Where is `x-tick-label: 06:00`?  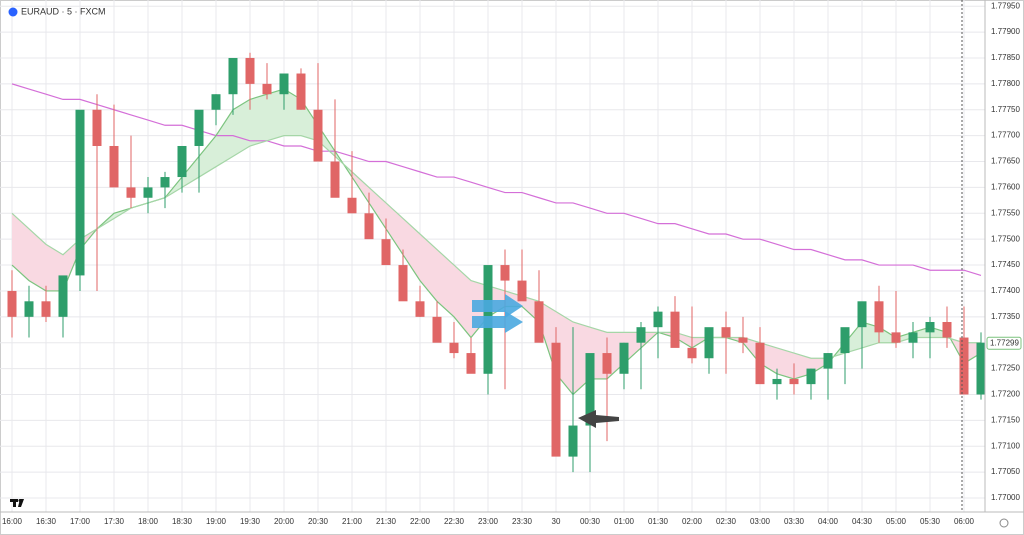
x-tick-label: 06:00 is located at coordinates (964, 521).